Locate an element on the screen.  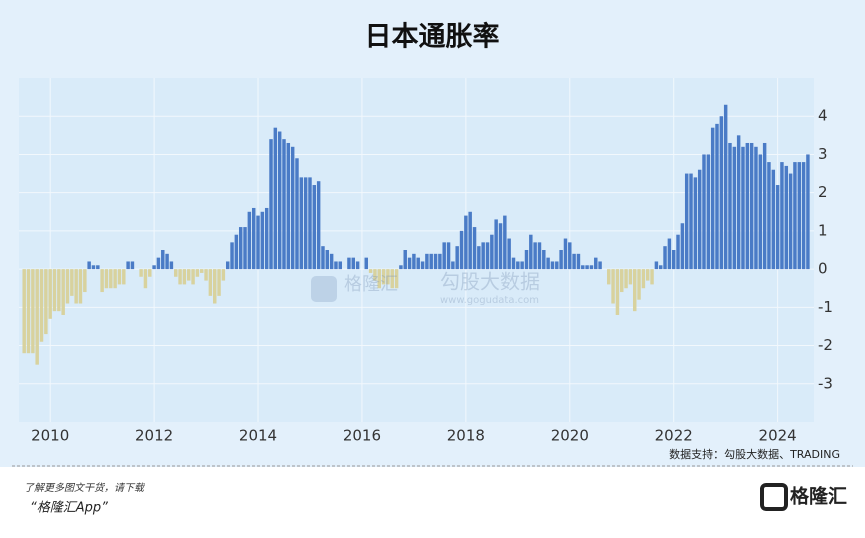
watermark: 格隆汇 勾股大数据 www.gogudata.com is located at coordinates (425, 288).